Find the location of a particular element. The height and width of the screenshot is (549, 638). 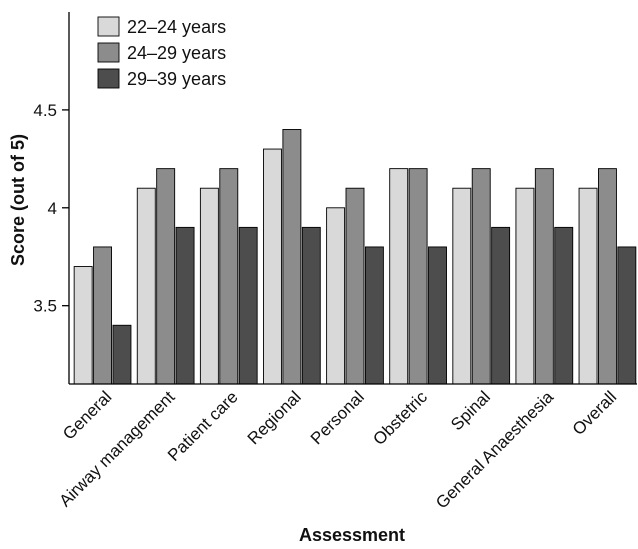

x-category-label: General is located at coordinates (87, 415).